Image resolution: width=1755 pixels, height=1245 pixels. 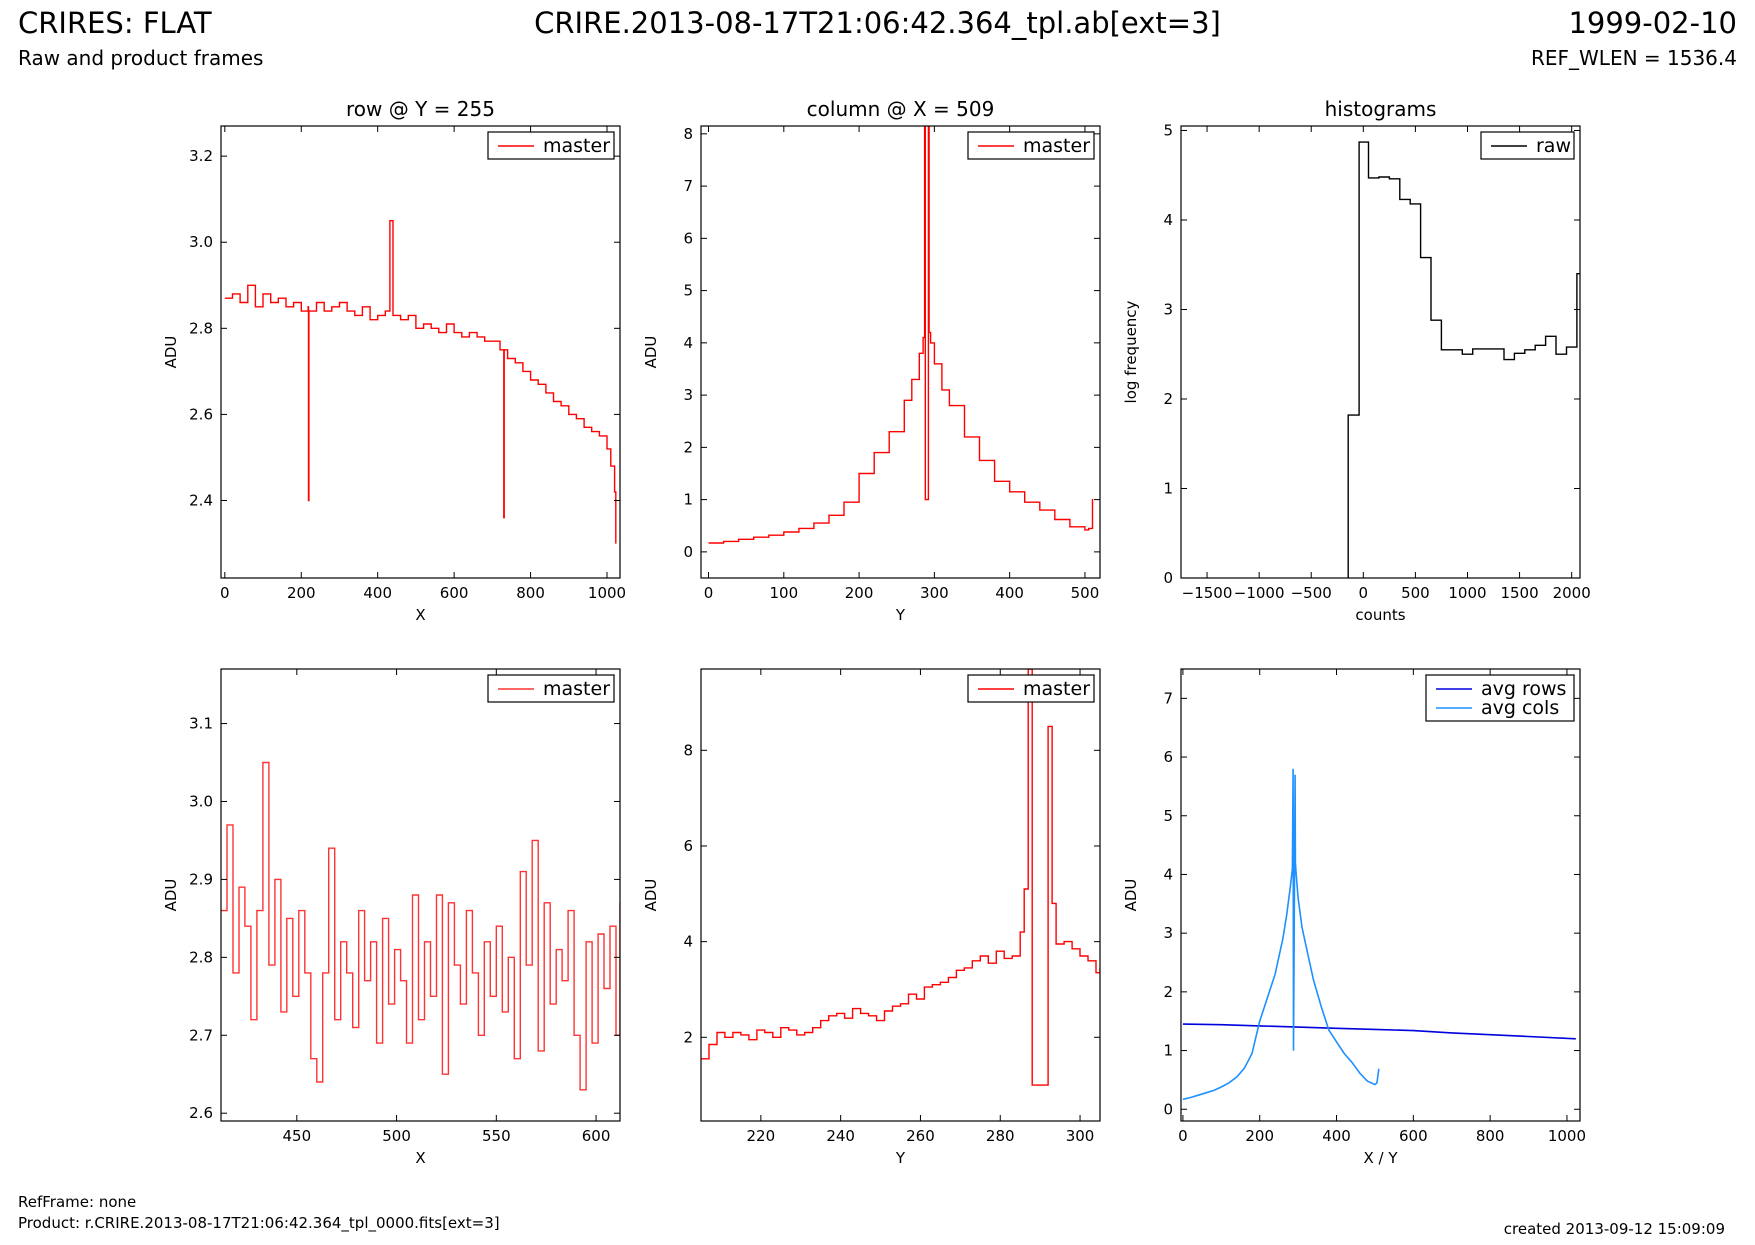 What do you see at coordinates (1520, 708) in the screenshot?
I see `legend-entry: avg cols` at bounding box center [1520, 708].